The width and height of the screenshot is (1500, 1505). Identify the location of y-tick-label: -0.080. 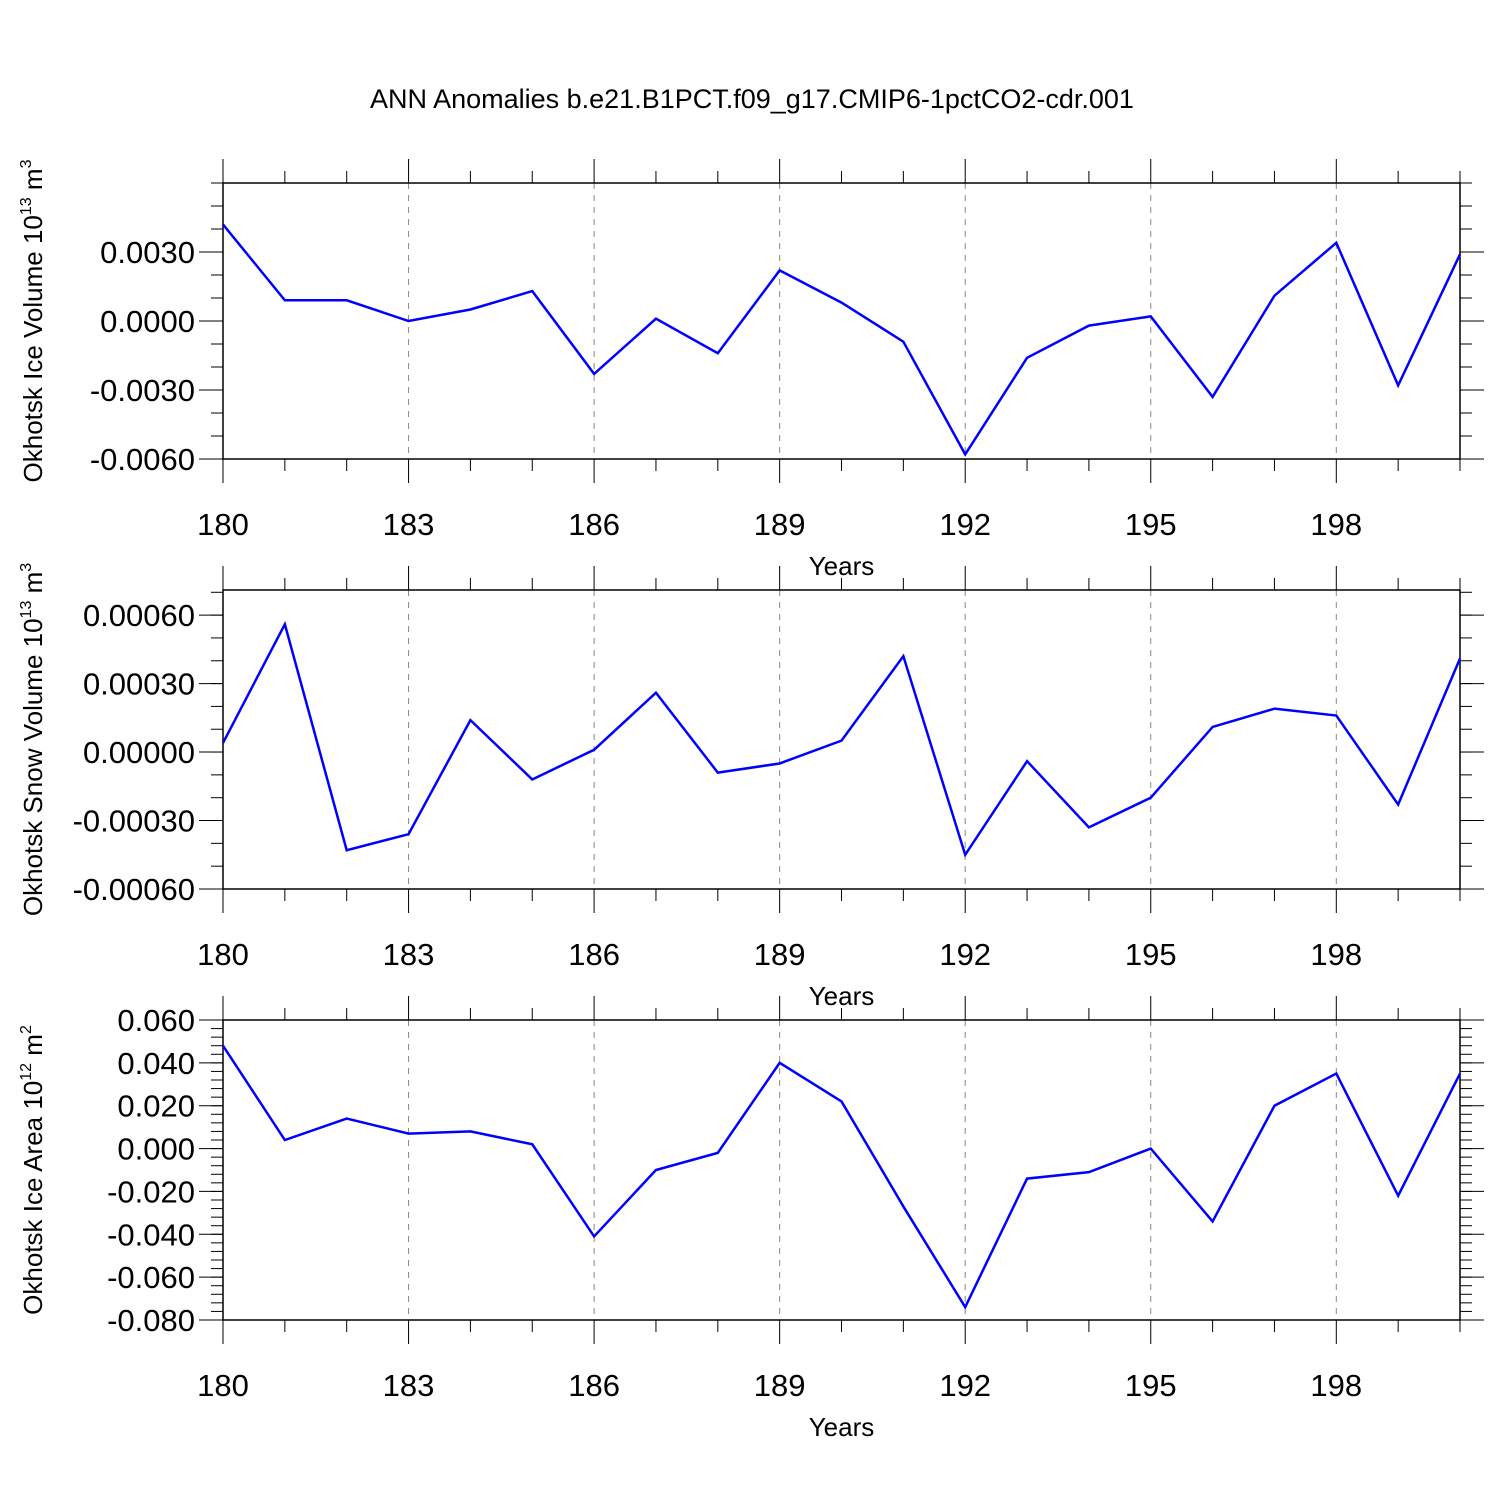
(151, 1320).